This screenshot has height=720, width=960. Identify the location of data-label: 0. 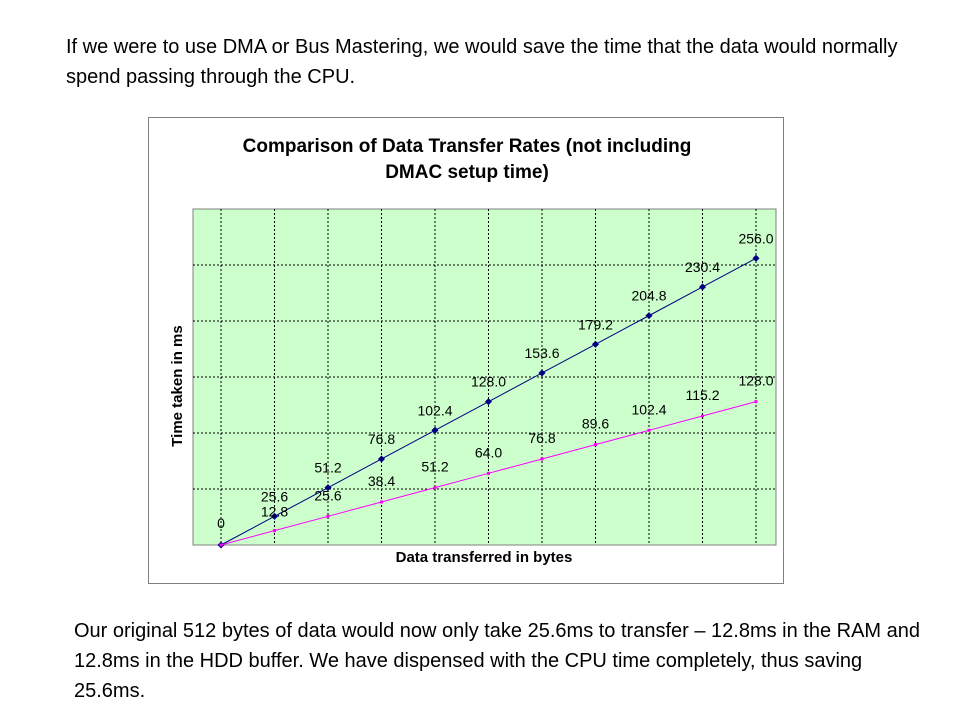
(221, 523).